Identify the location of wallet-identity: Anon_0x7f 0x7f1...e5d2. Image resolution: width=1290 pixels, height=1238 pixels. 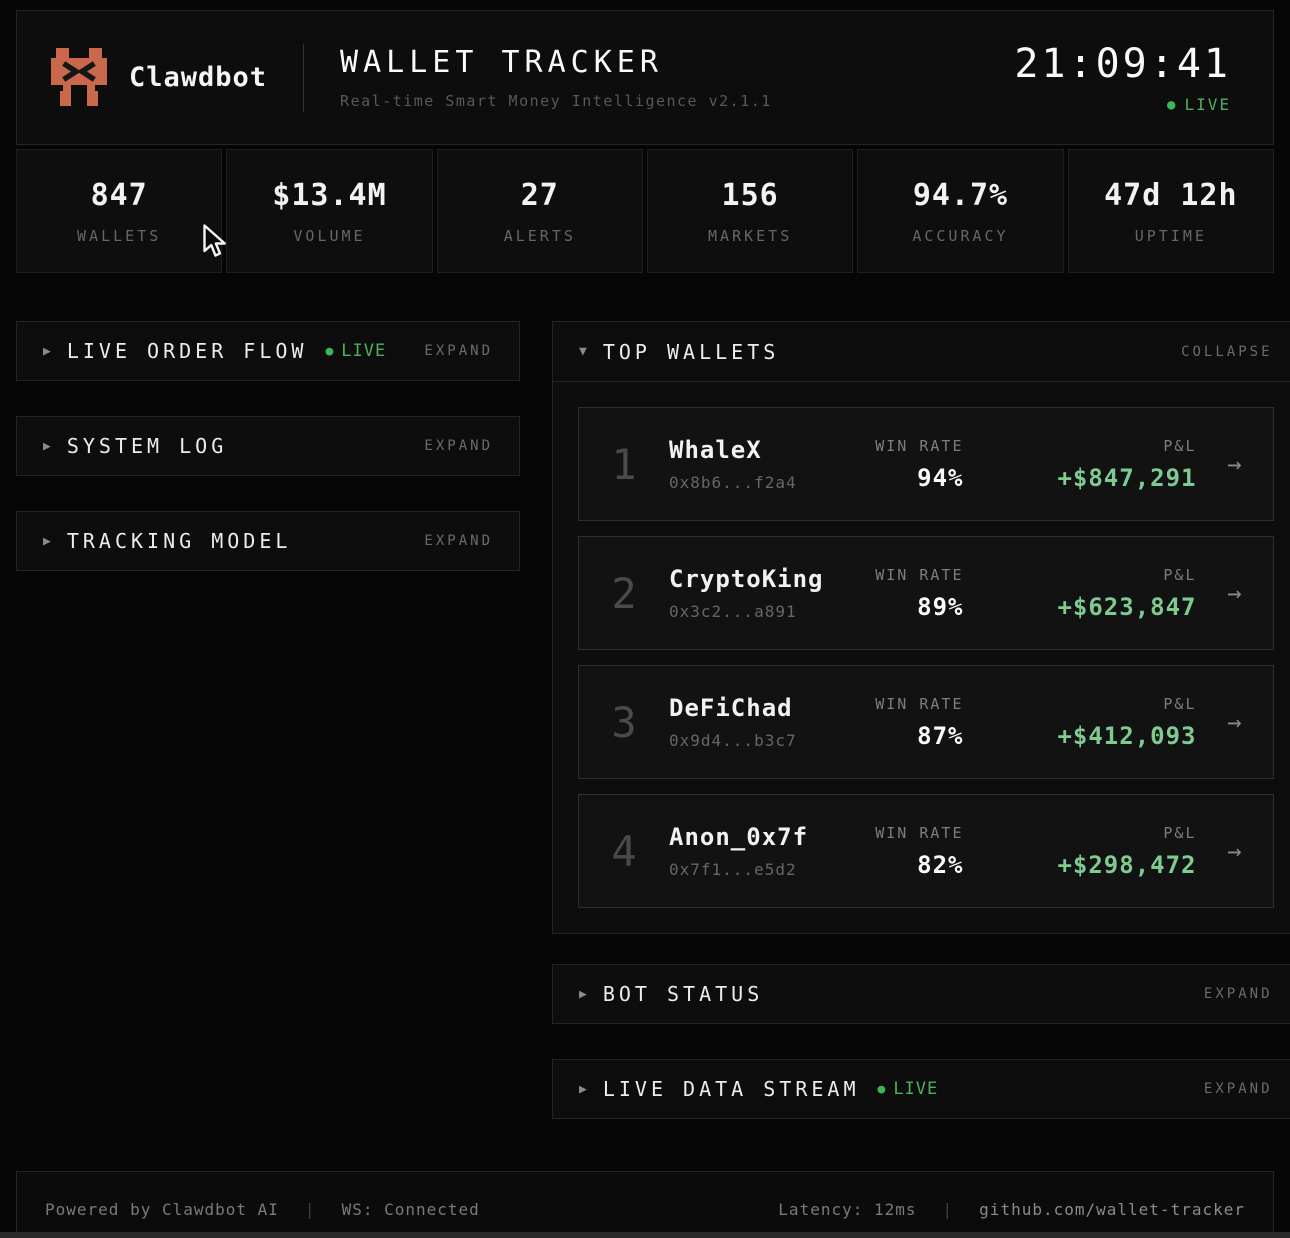
(746, 851).